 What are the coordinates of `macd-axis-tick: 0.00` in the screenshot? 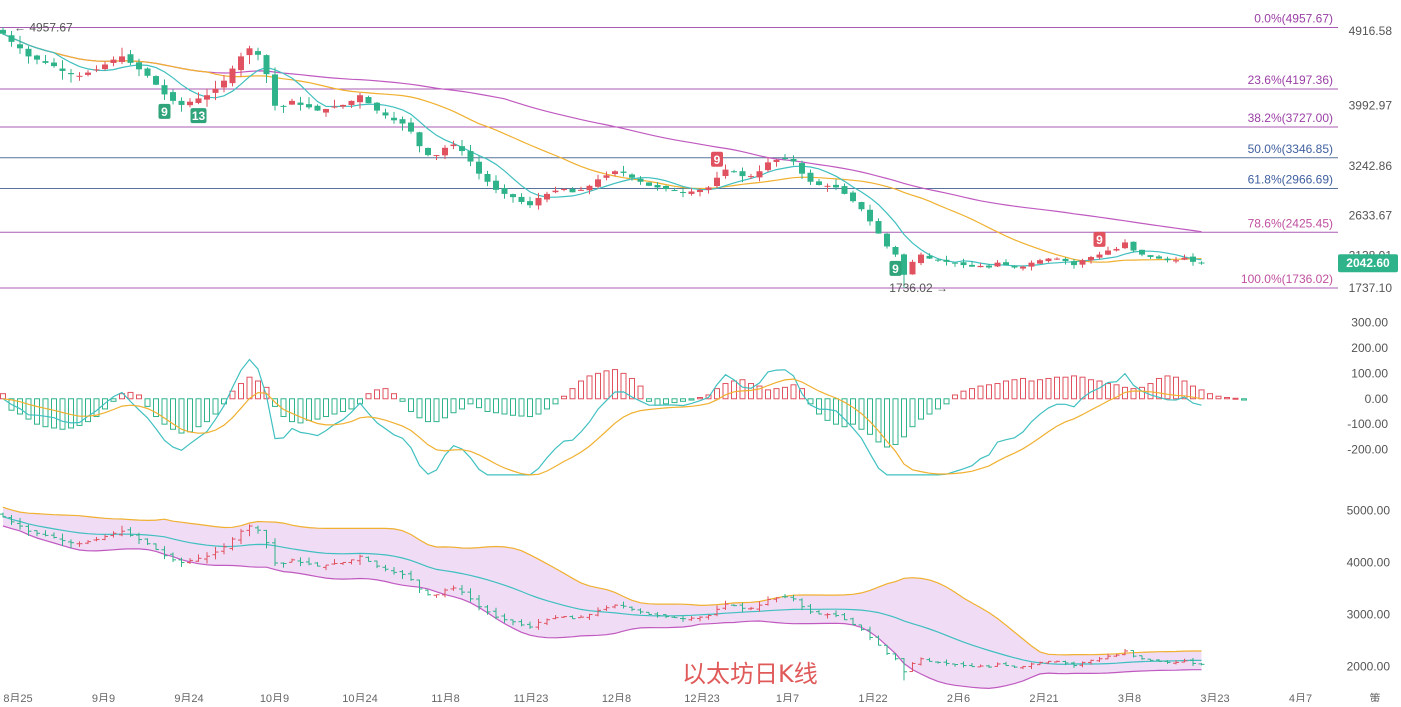 It's located at (1377, 399).